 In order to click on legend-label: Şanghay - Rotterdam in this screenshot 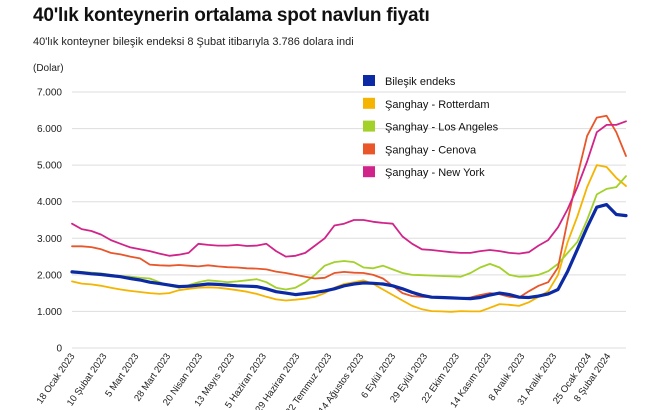, I will do `click(437, 105)`.